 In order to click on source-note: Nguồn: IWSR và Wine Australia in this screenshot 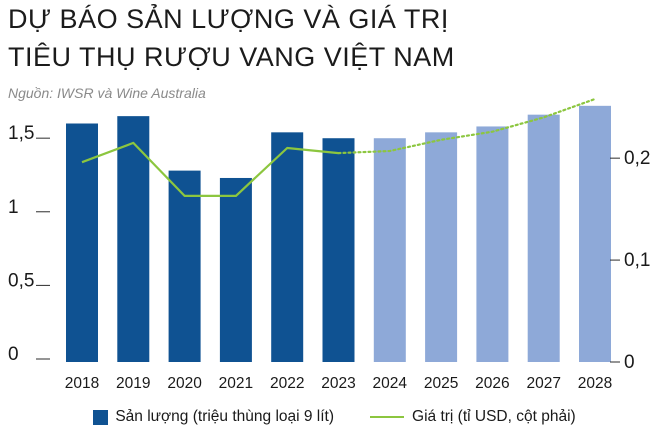, I will do `click(107, 93)`.